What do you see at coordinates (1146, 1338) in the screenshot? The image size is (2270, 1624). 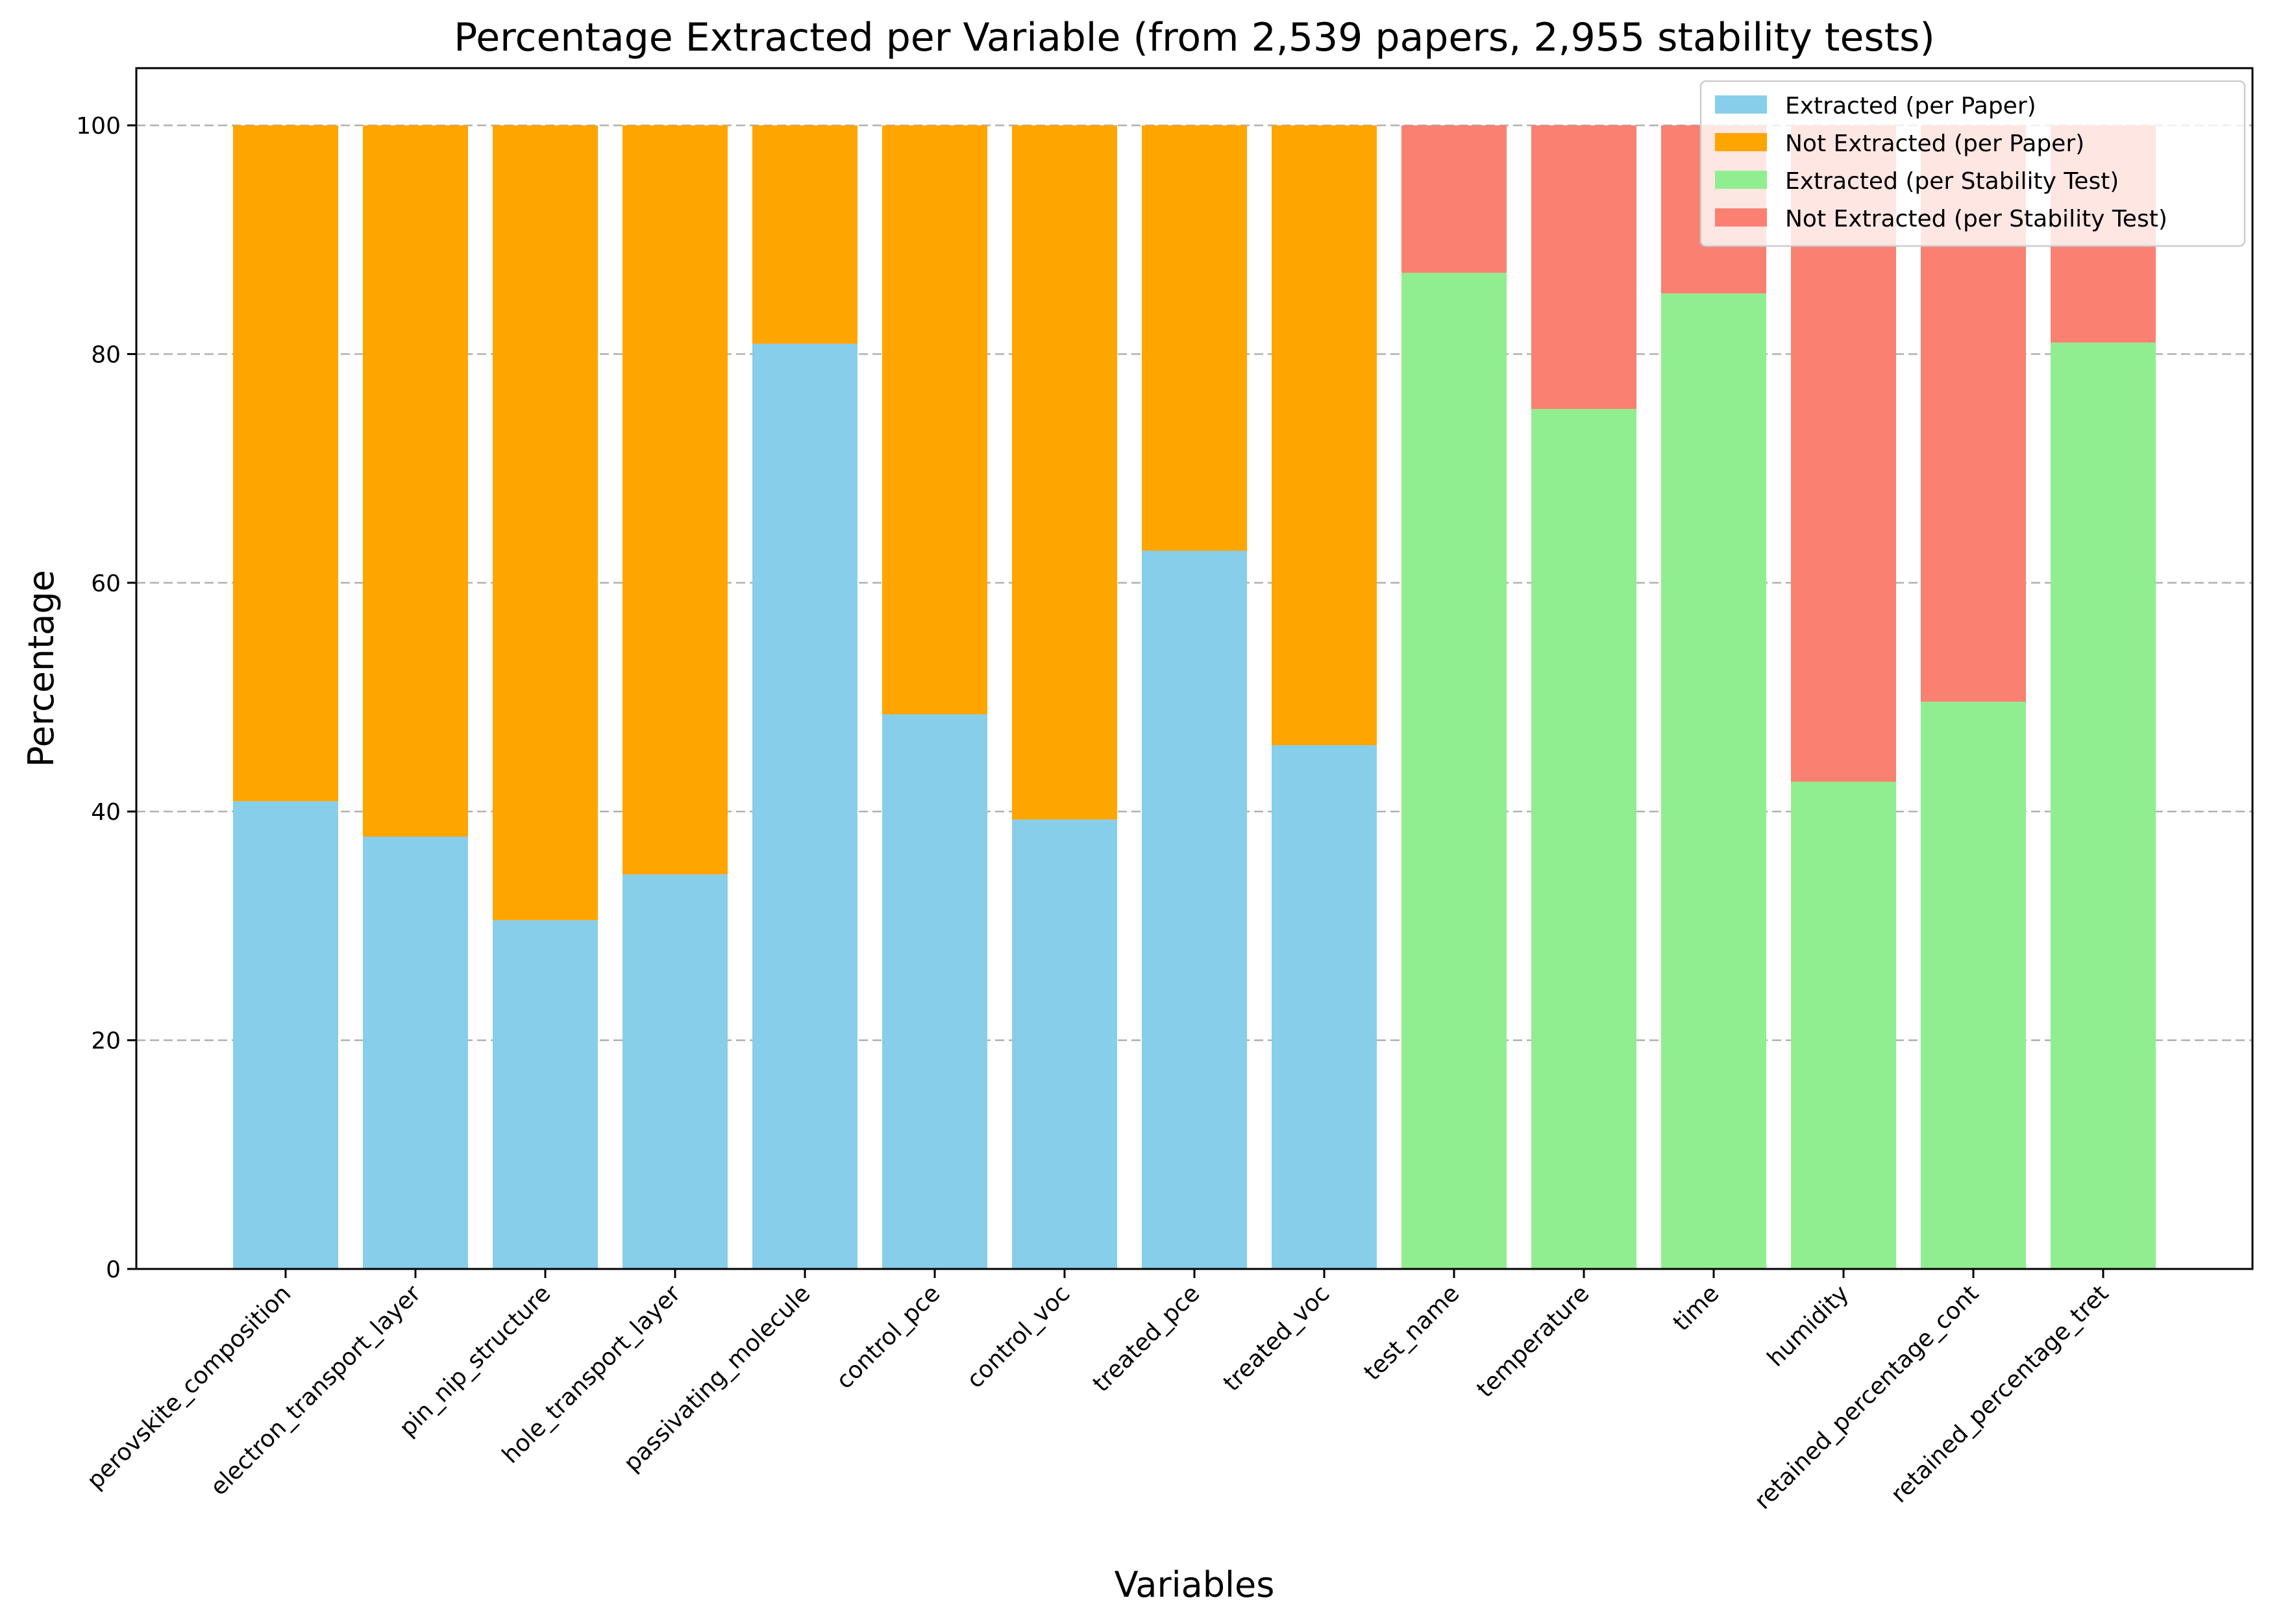 I see `x-tick-label-treated_pce: treated_pce` at bounding box center [1146, 1338].